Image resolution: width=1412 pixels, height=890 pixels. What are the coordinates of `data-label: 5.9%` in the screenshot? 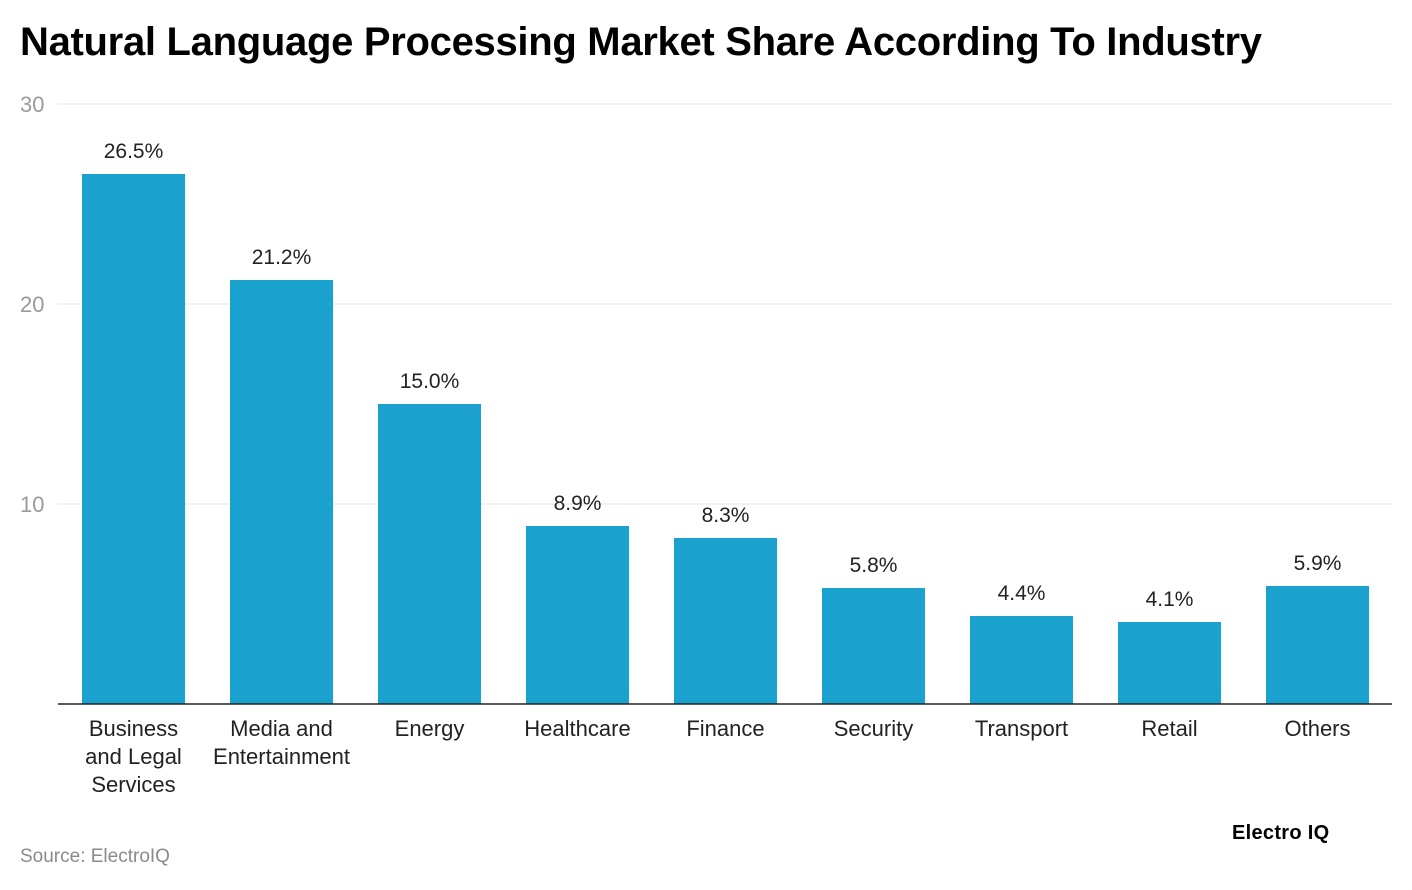 It's located at (1318, 563).